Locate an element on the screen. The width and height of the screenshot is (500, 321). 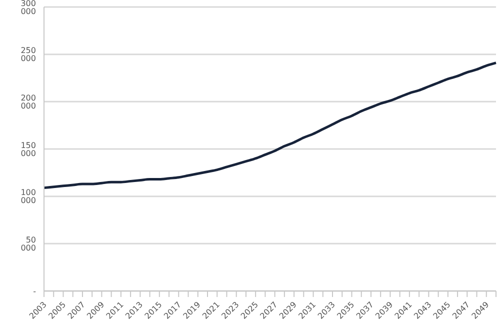
y-tick-label: - is located at coordinates (34, 291).